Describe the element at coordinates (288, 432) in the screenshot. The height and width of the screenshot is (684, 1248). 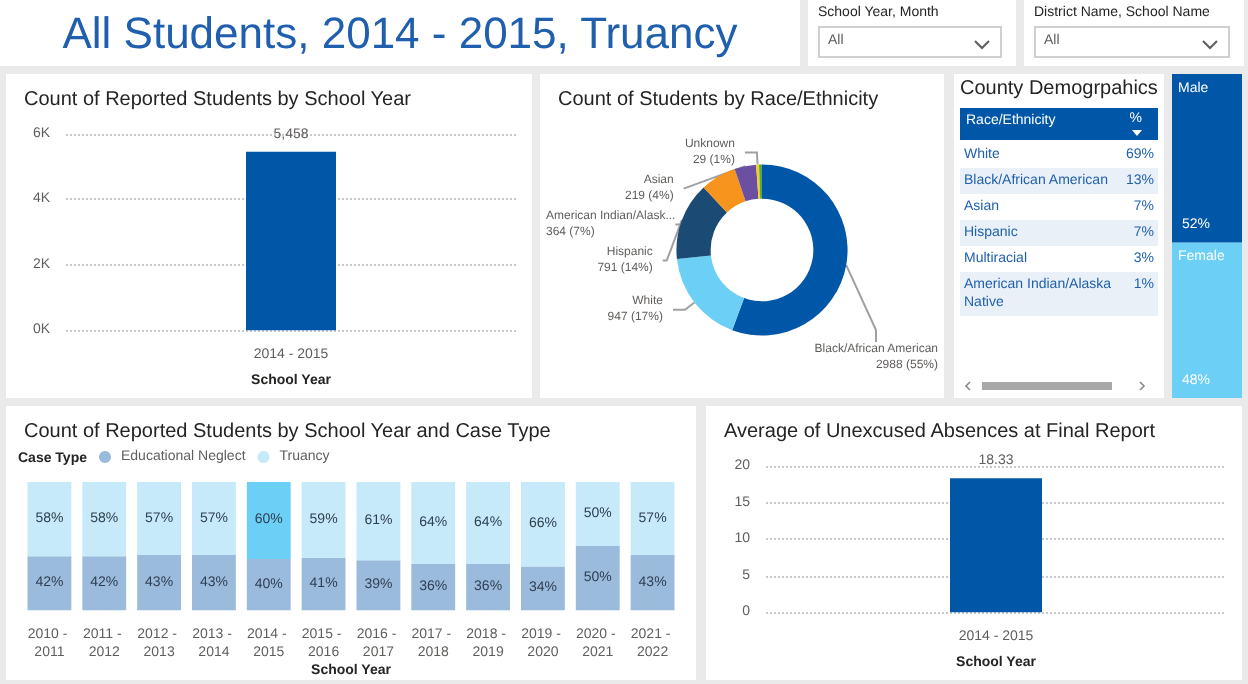
I see `chart-title: Count of Reported Students by School Year and Case Type` at that location.